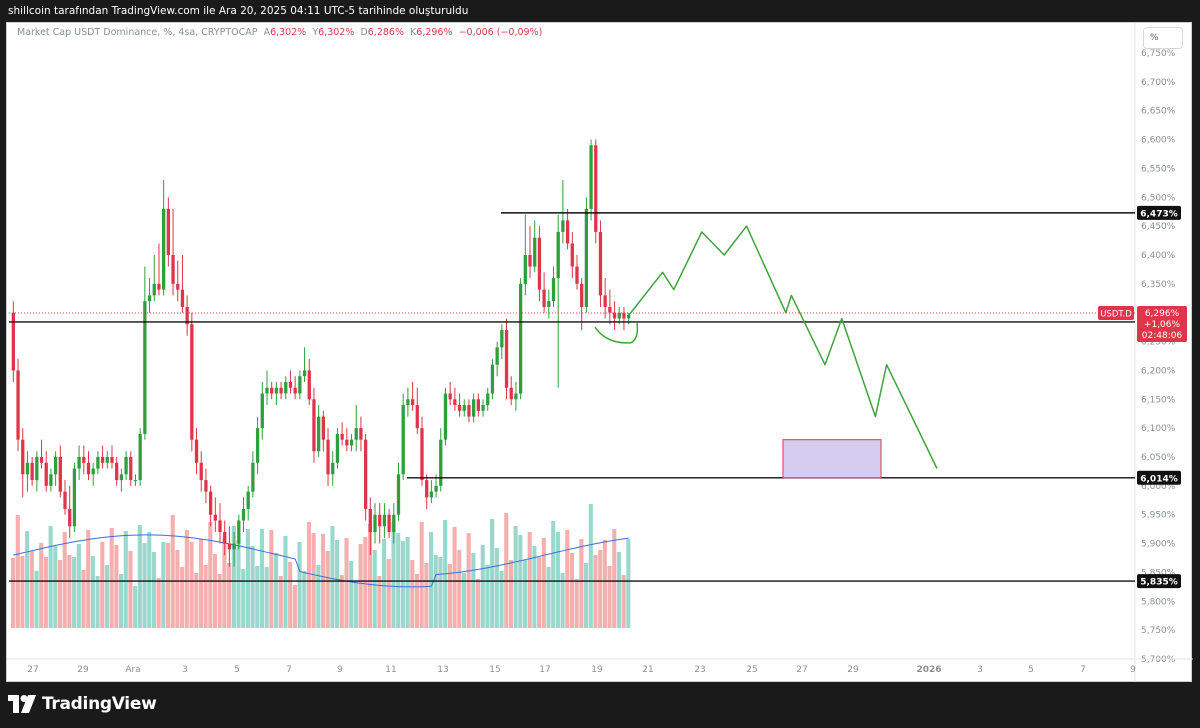 The image size is (1200, 728). I want to click on percent-scale-button: %, so click(1163, 38).